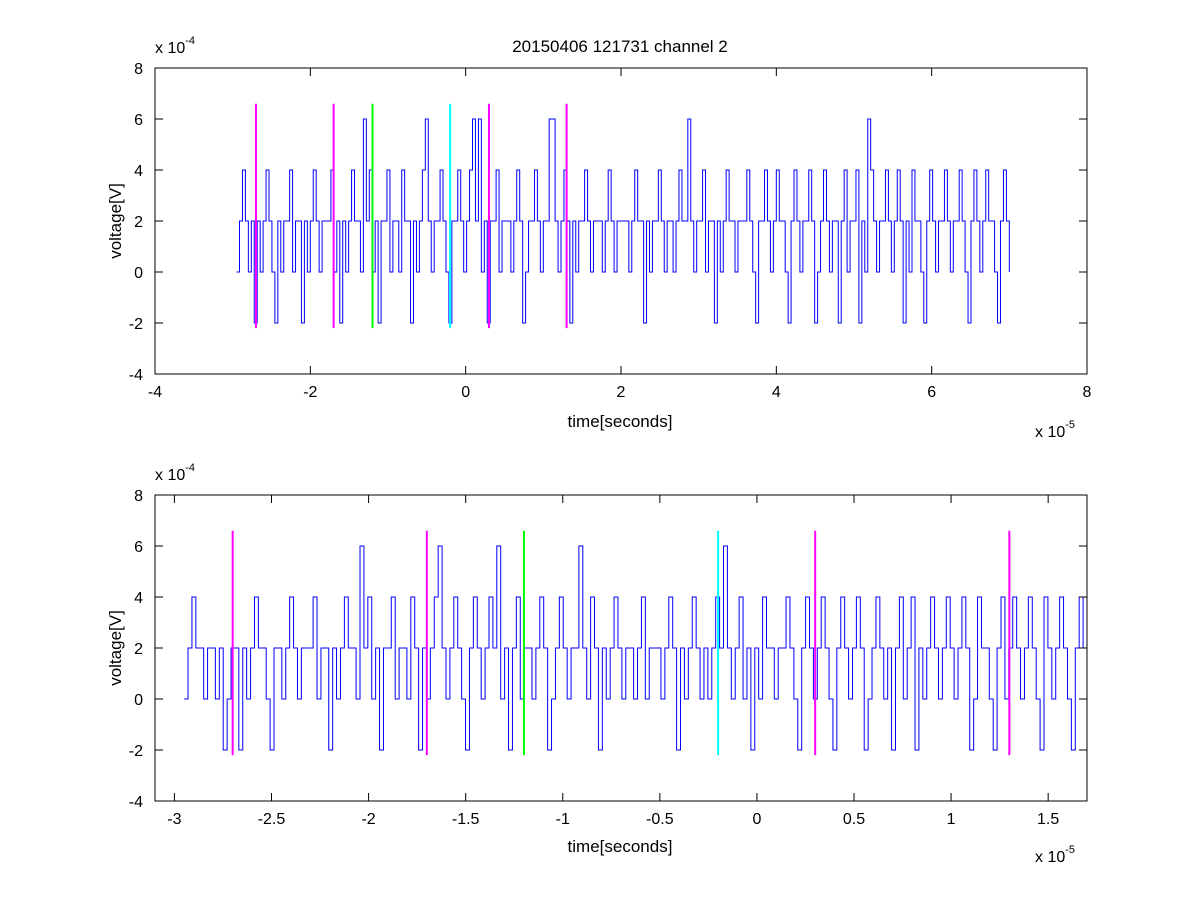 The width and height of the screenshot is (1200, 900). Describe the element at coordinates (310, 392) in the screenshot. I see `top-x-tick-label: -2` at that location.